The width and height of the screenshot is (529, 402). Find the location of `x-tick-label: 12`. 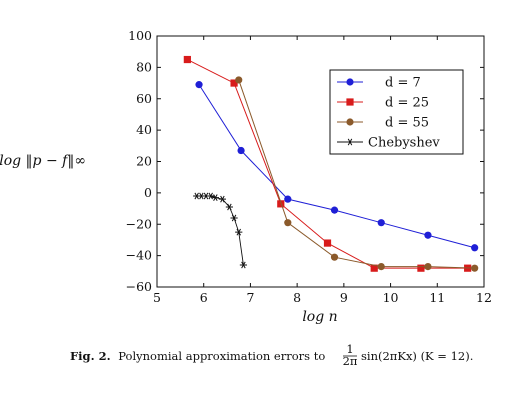

x-tick-label: 12 is located at coordinates (484, 297).